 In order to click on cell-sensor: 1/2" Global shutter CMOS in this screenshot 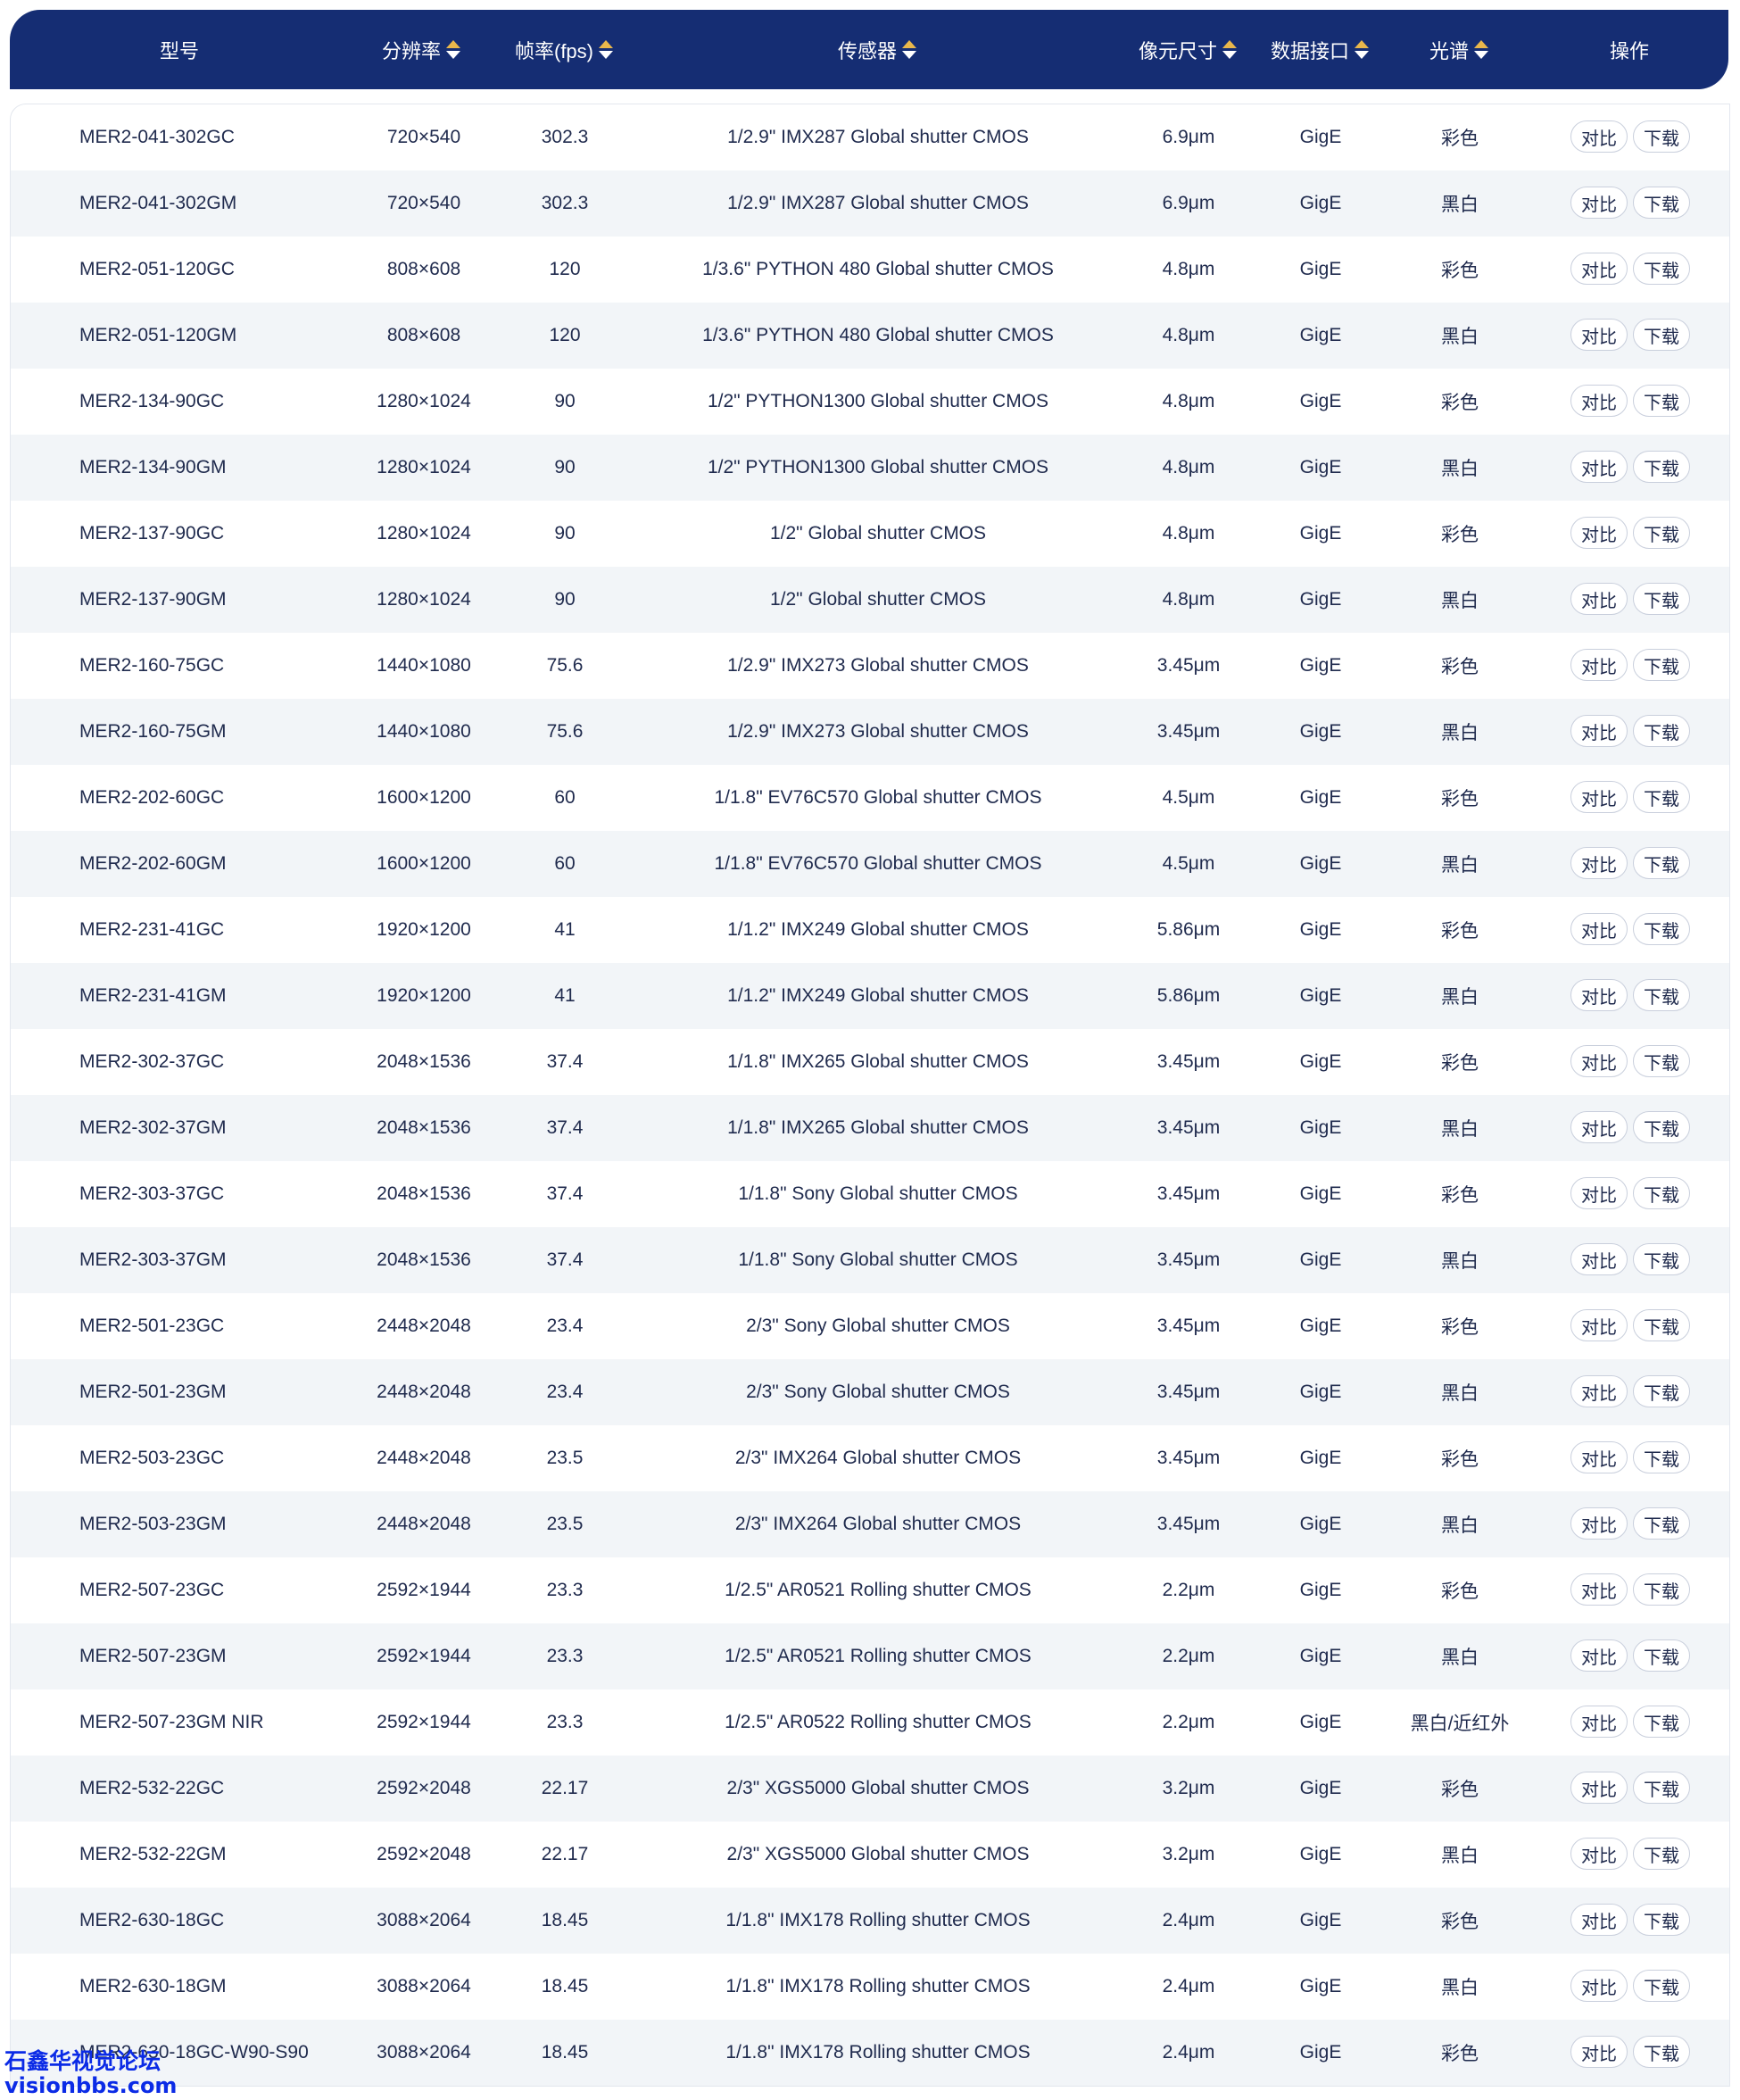, I will do `click(878, 599)`.